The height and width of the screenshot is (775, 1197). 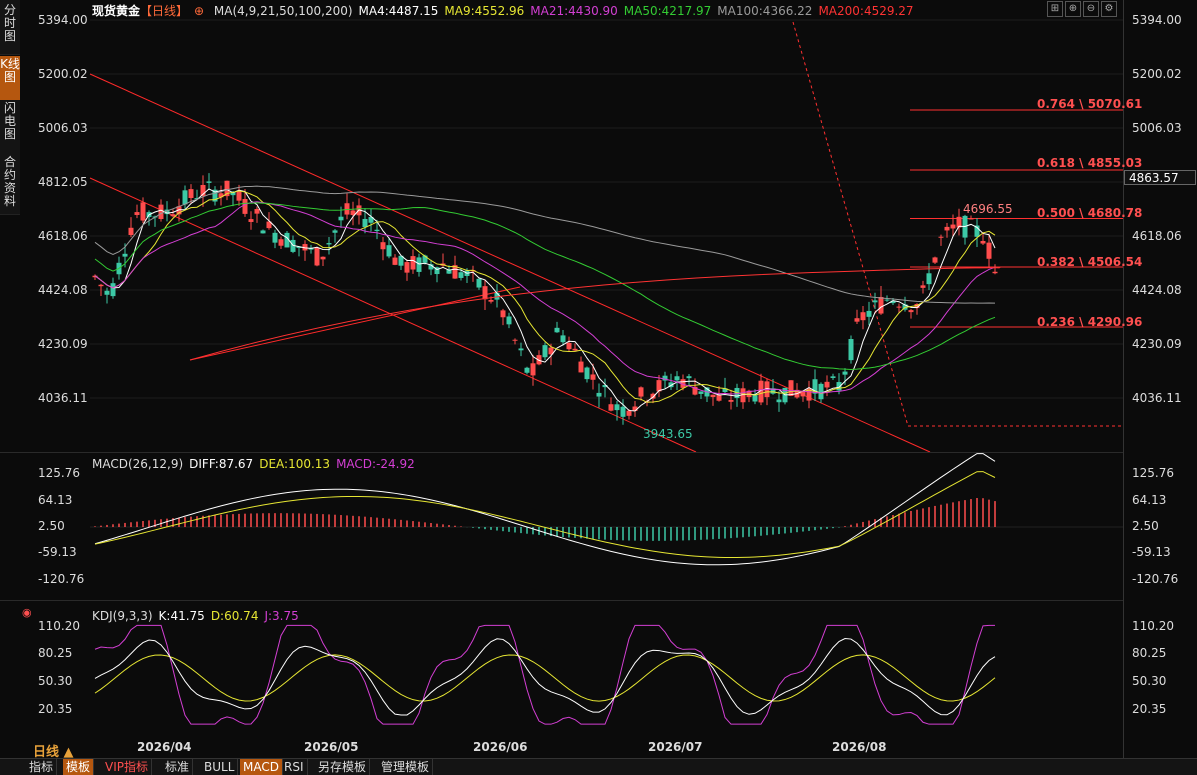 I want to click on kdj-tick-left: 110.20, so click(x=59, y=626).